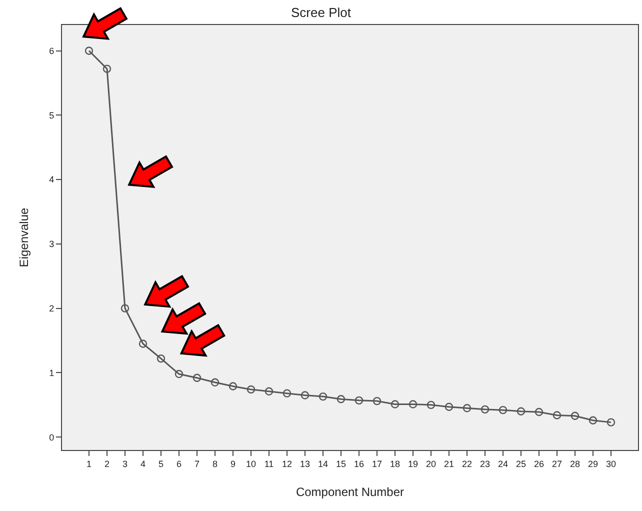 This screenshot has height=511, width=642. Describe the element at coordinates (593, 463) in the screenshot. I see `x-tick-label: 29` at that location.